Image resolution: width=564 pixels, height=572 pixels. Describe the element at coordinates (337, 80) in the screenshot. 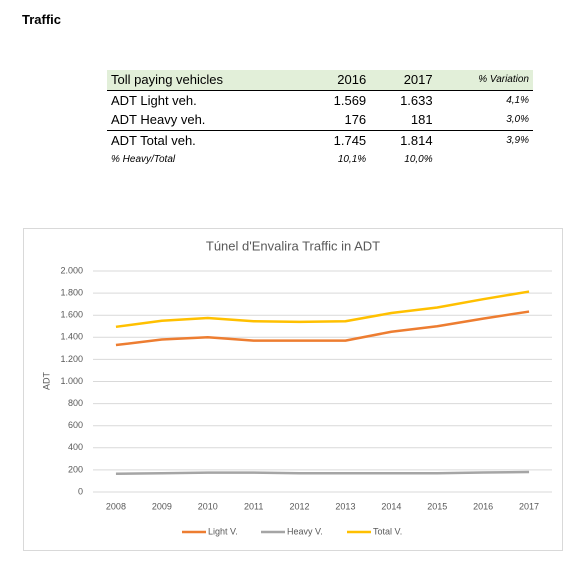

I see `header-cell: 2016` at that location.